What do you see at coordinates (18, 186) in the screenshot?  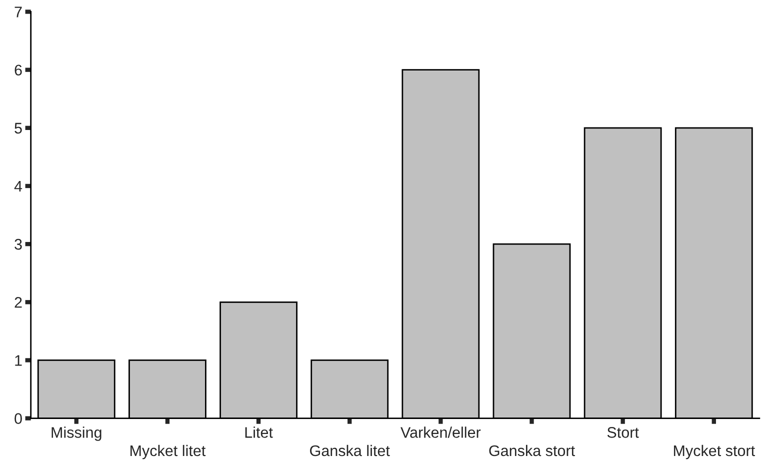 I see `y-tick-label: 4` at bounding box center [18, 186].